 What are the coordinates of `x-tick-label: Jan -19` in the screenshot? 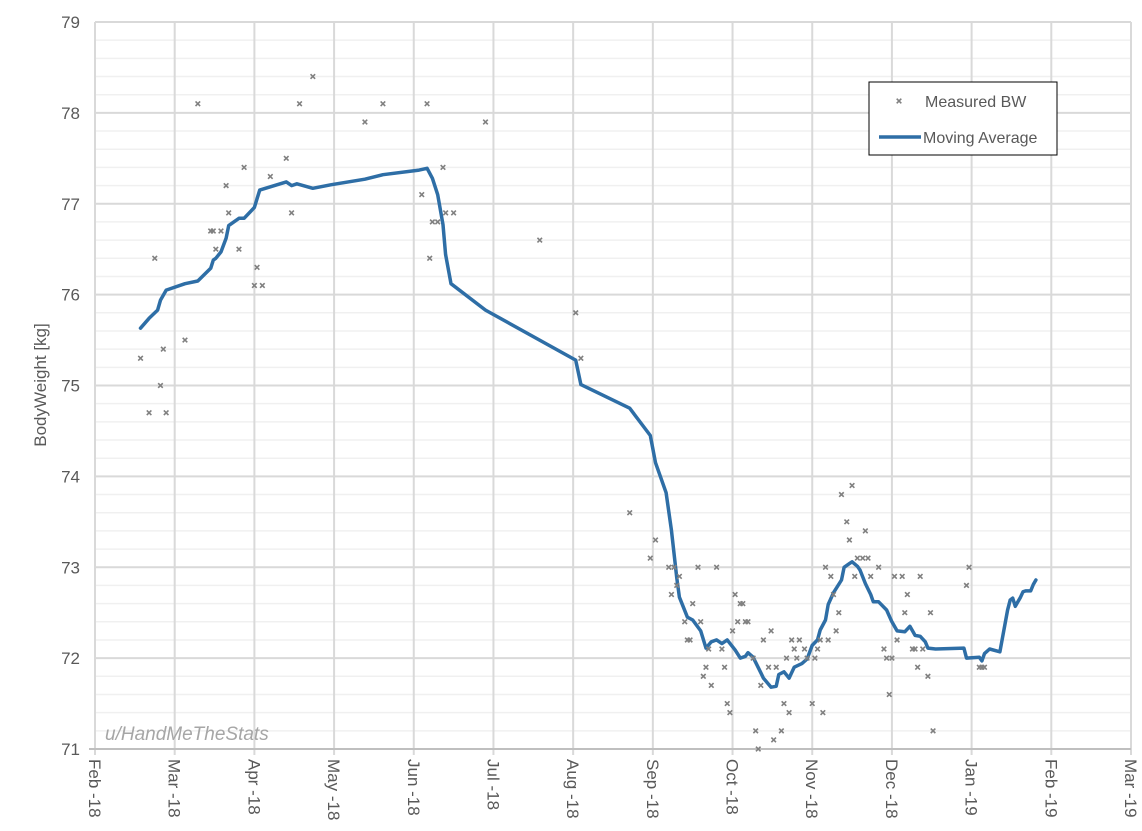 It's located at (971, 787).